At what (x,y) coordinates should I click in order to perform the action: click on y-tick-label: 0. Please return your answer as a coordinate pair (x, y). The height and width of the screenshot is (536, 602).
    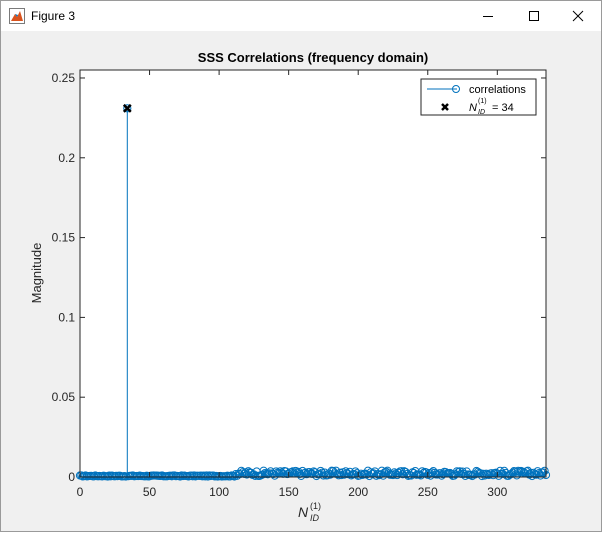
    Looking at the image, I should click on (71, 477).